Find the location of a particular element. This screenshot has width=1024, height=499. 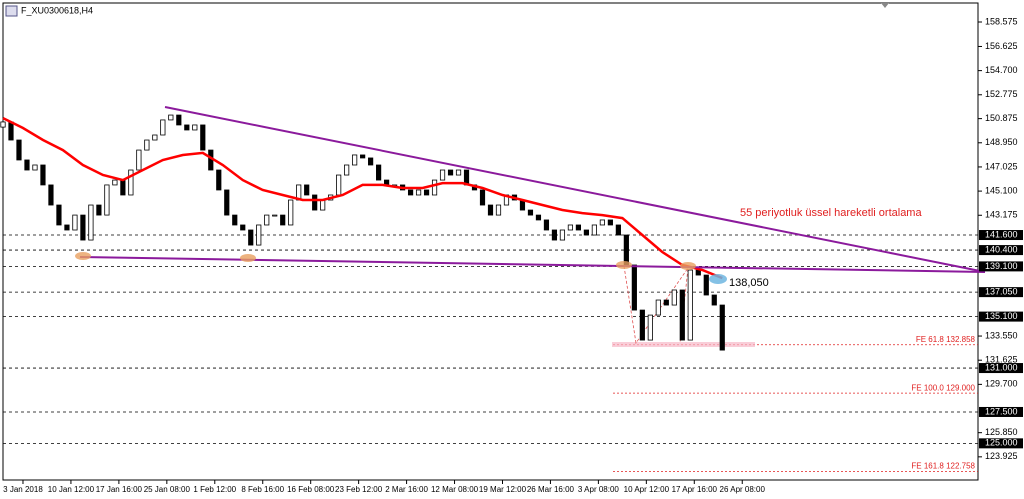

level-label: 131.000 is located at coordinates (1001, 367).